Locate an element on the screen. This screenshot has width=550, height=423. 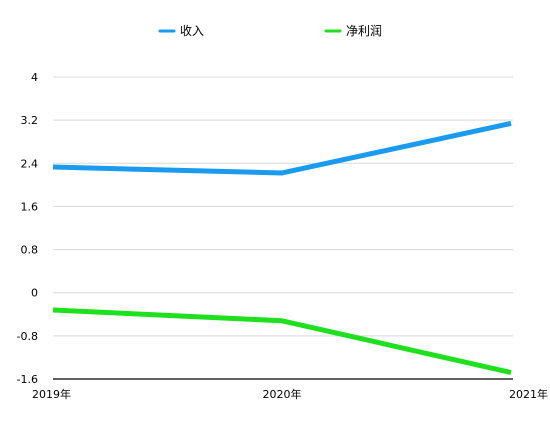
y-tick-label: -0.8 is located at coordinates (27, 336).